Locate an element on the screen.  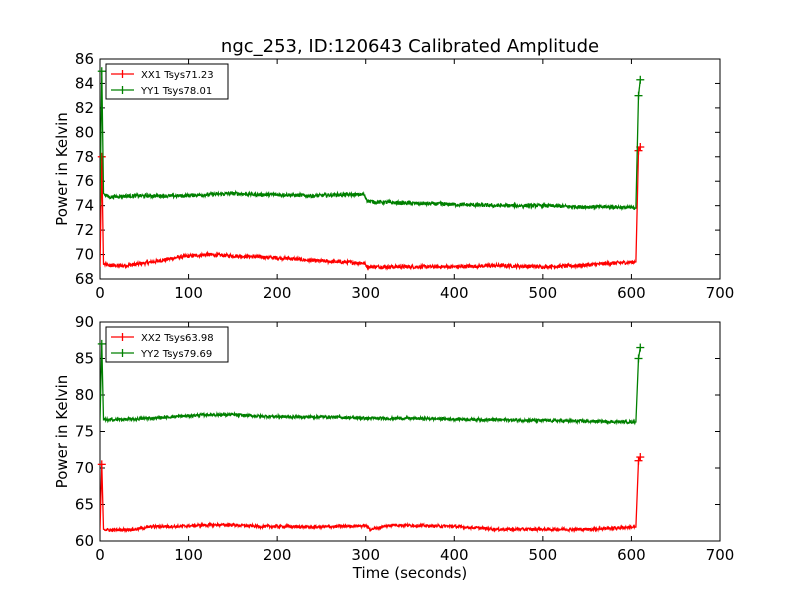
x-axis-label: Time (seconds) is located at coordinates (410, 573).